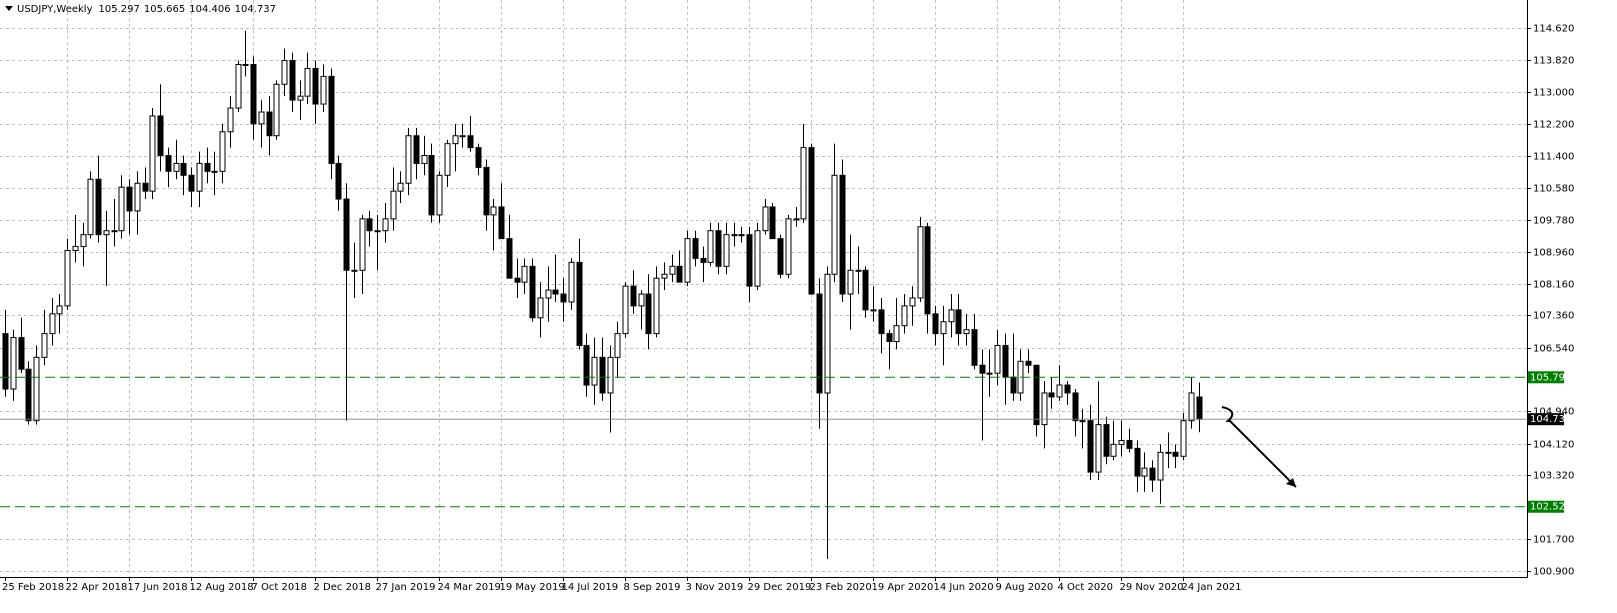 The image size is (1617, 613). What do you see at coordinates (1553, 316) in the screenshot?
I see `y-tick-label: 107.360` at bounding box center [1553, 316].